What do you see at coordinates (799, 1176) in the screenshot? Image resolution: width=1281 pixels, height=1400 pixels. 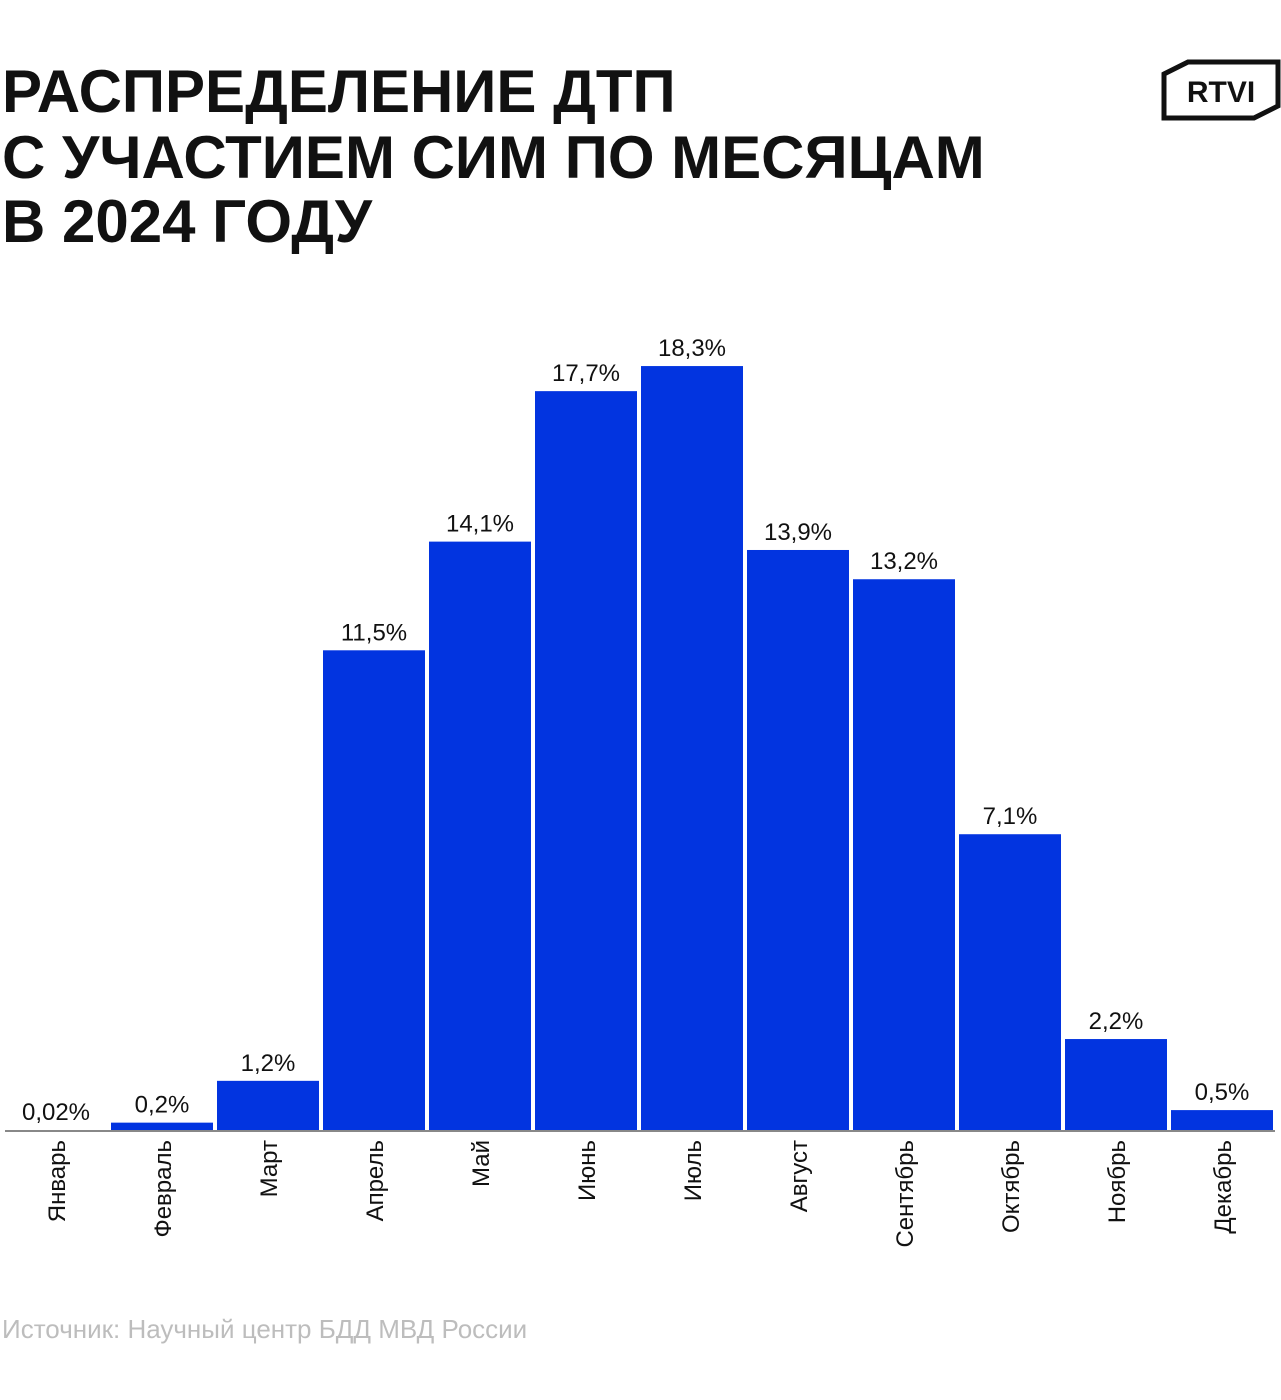 I see `x-tick-label: Август` at bounding box center [799, 1176].